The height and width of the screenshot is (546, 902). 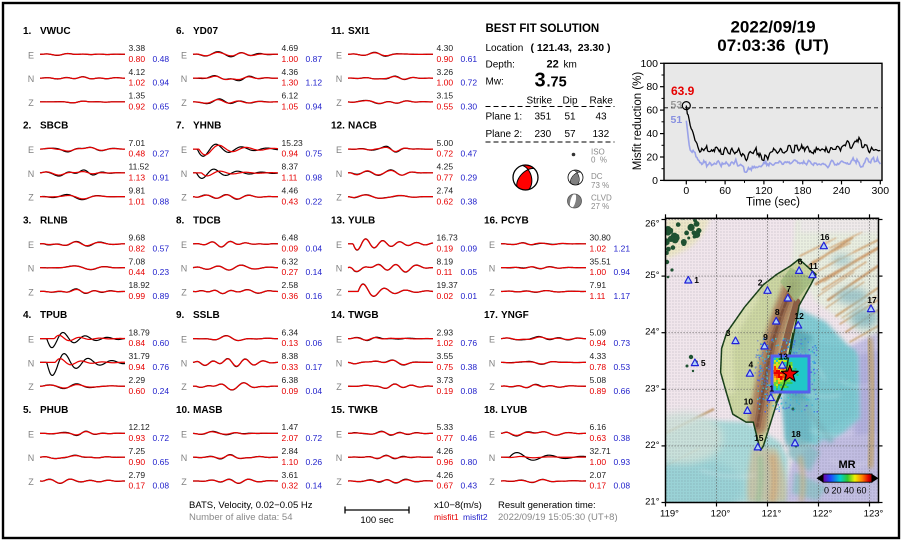 I want to click on svg-text: 0.36, so click(x=290, y=296).